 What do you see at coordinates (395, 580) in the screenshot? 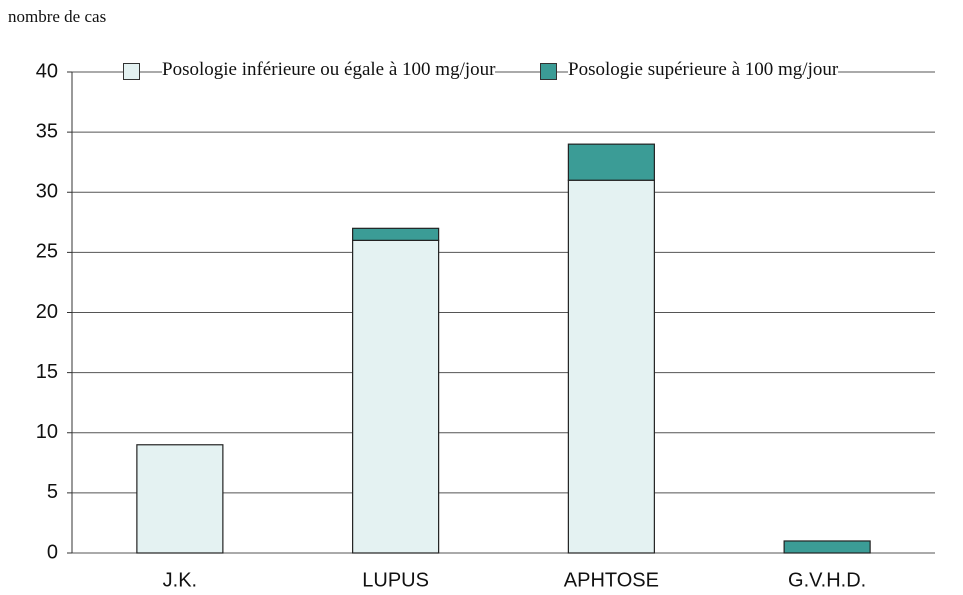
I see `x-tick-label: LUPUS` at bounding box center [395, 580].